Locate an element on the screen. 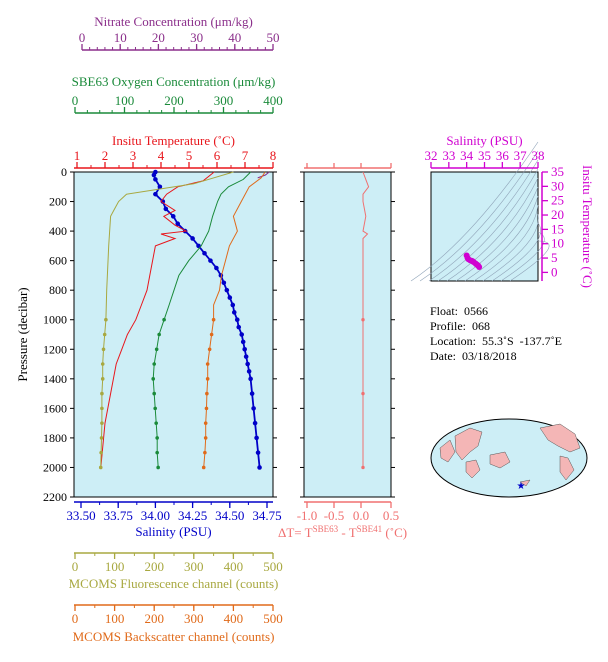 This screenshot has width=608, height=662. date: Date: 03/18/2018 is located at coordinates (473, 356).